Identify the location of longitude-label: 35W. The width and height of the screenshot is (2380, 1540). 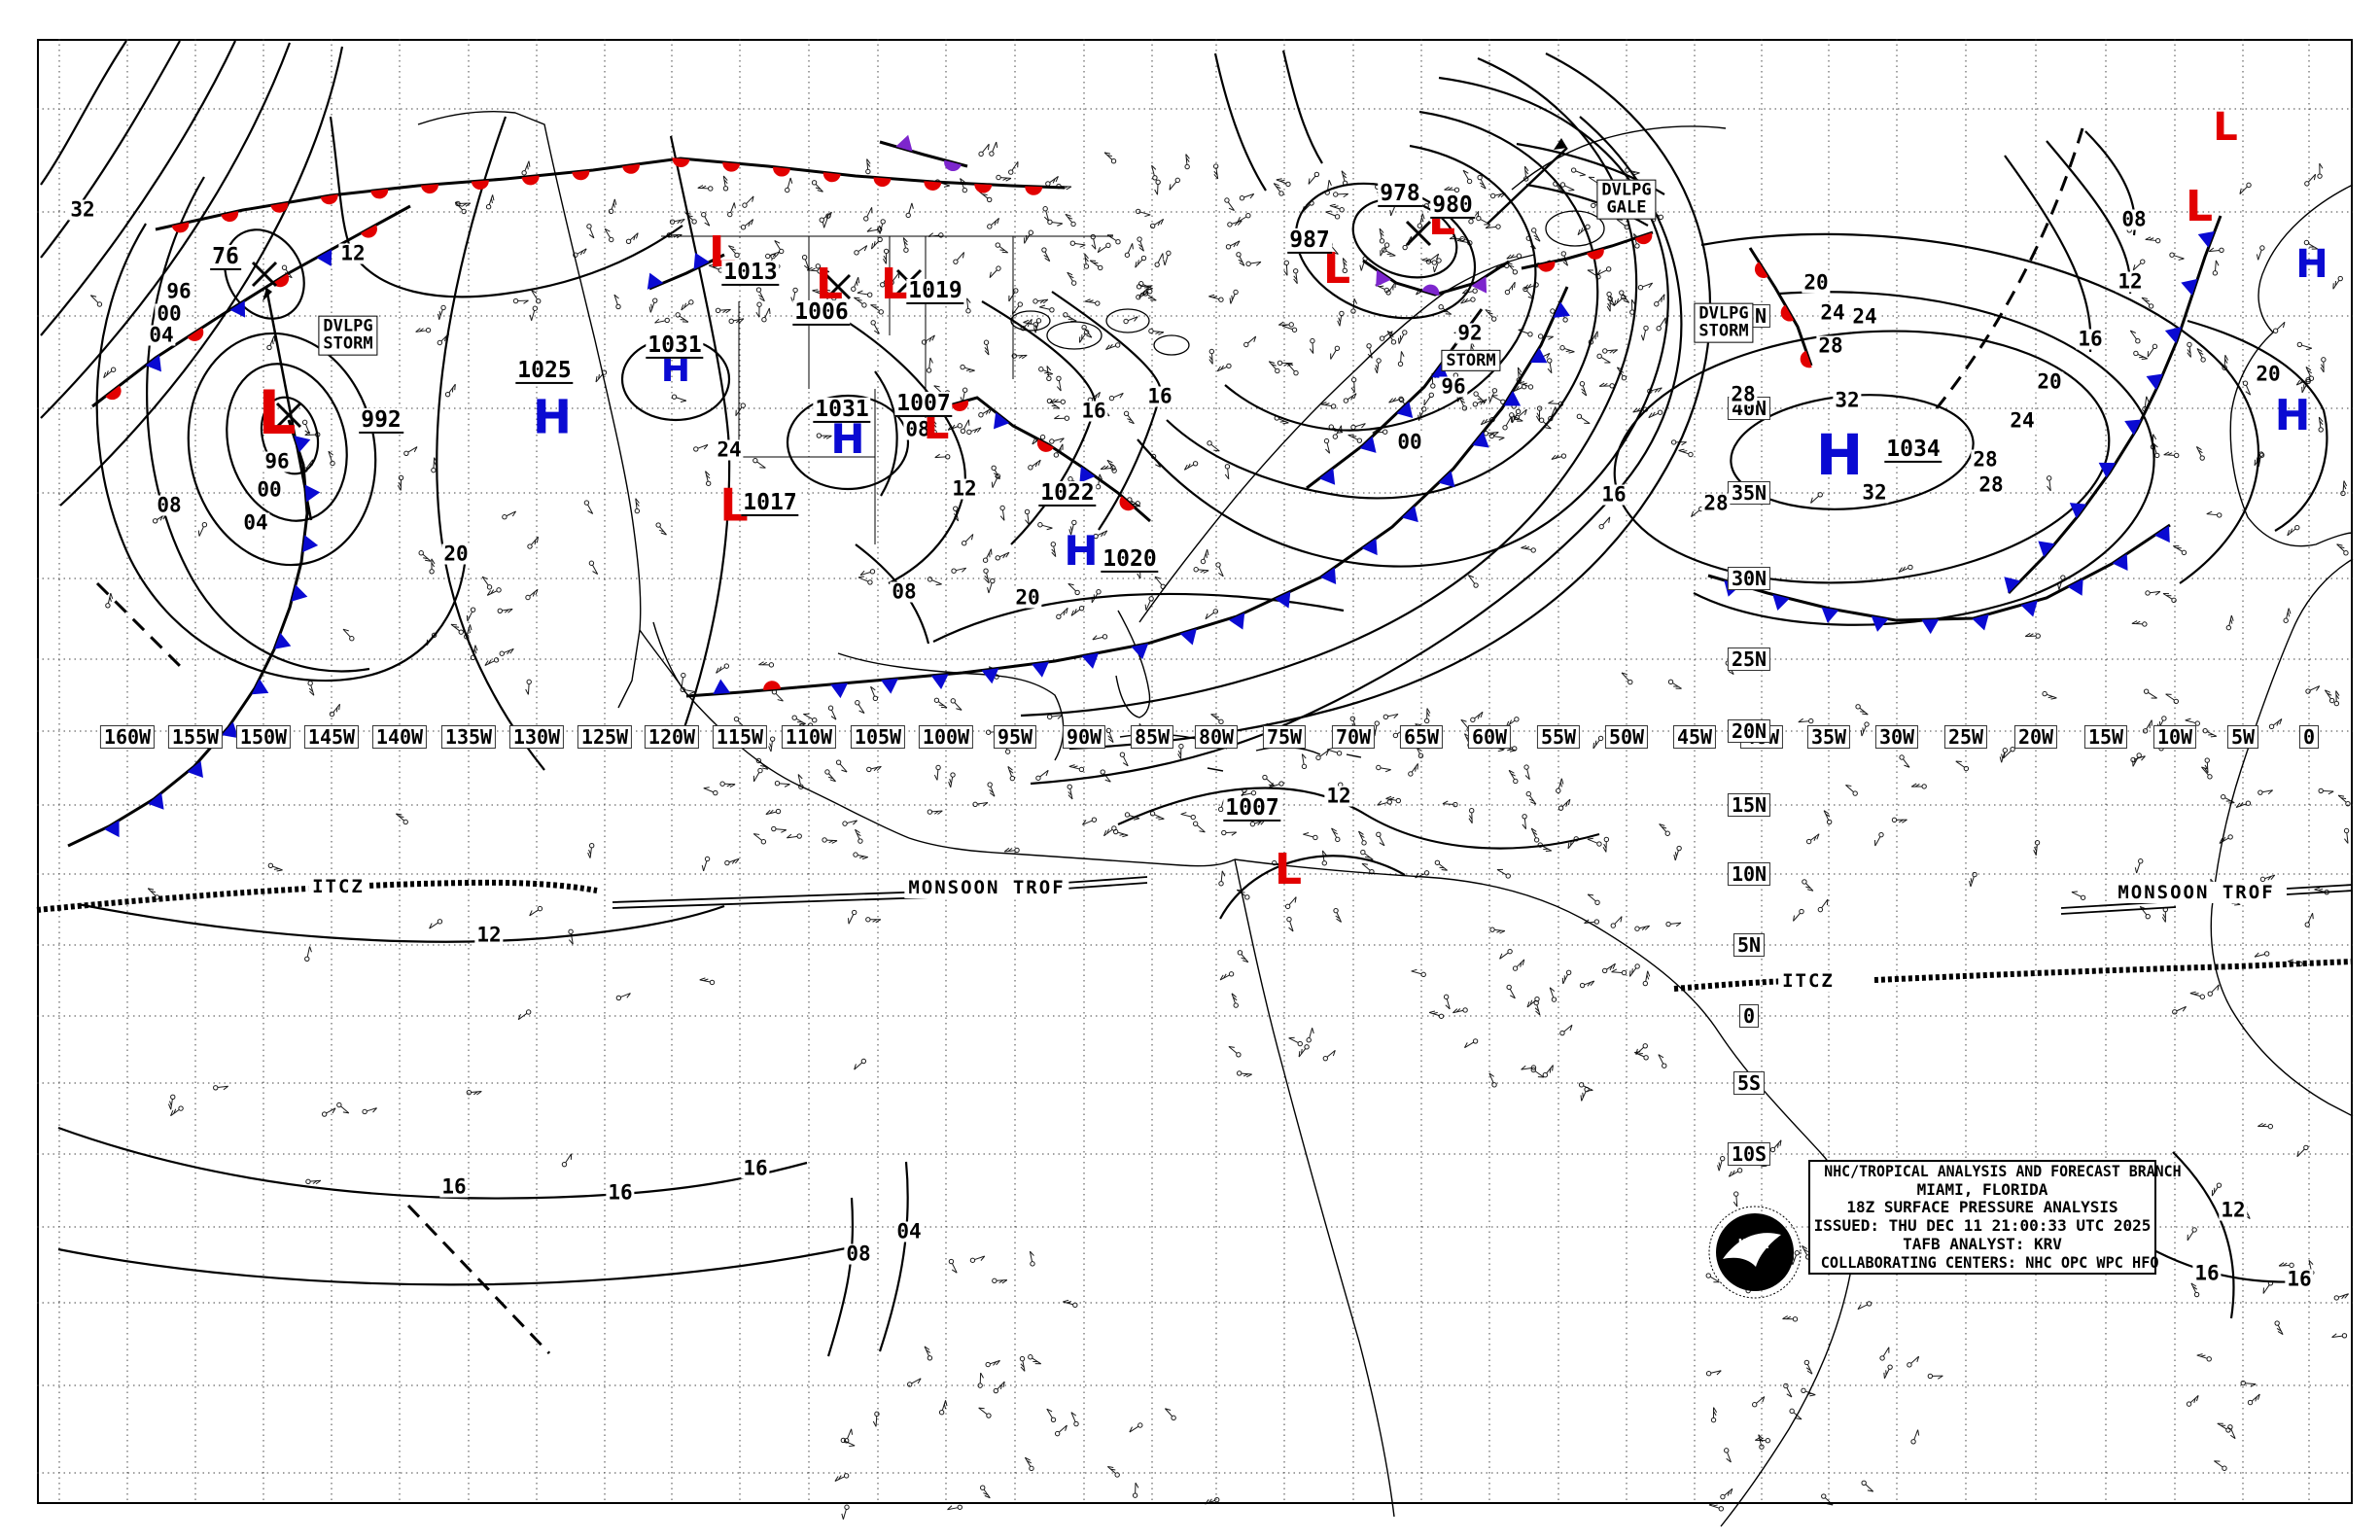
(1828, 737).